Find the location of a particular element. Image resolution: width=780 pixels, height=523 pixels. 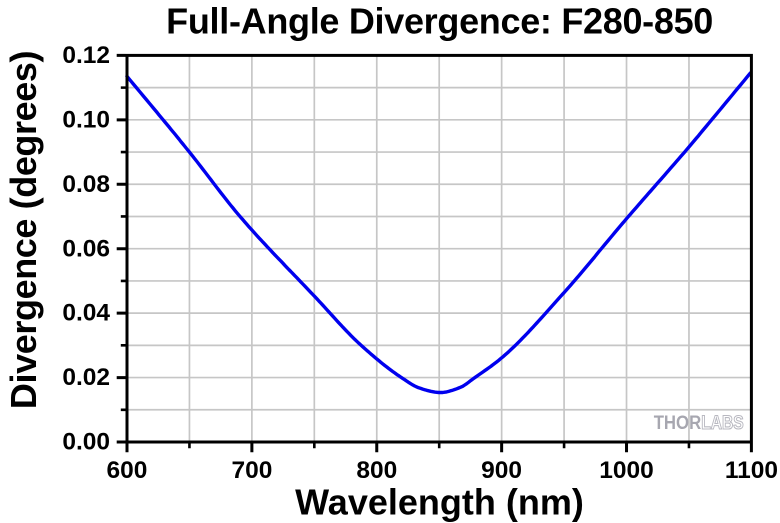

svg-text:Full-Angle Divergence: F280-85: Full-Angle Divergence: F280-850 is located at coordinates (439, 21).